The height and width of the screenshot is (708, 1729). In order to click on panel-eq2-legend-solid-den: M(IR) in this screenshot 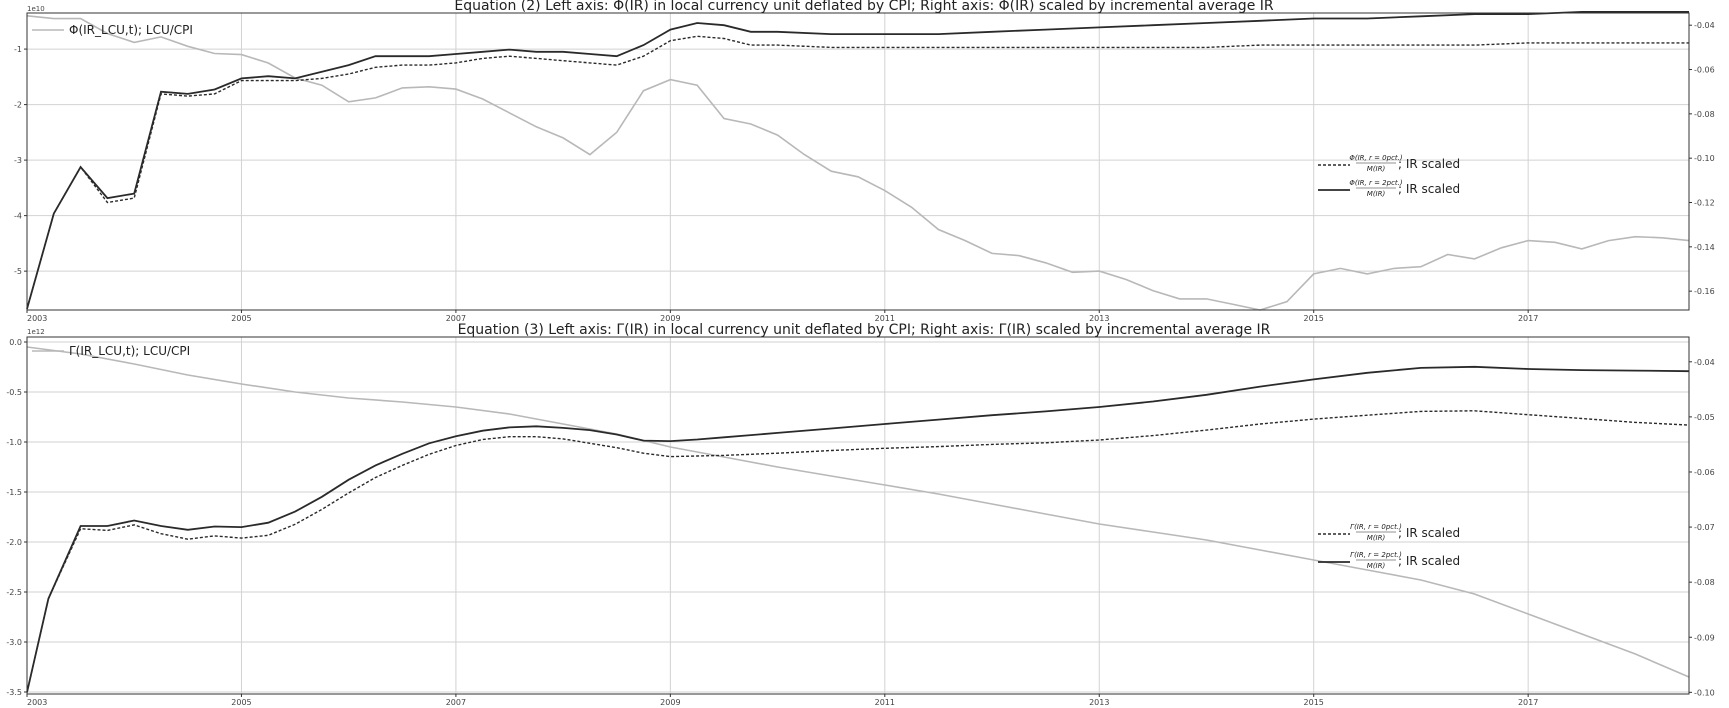, I will do `click(1376, 194)`.